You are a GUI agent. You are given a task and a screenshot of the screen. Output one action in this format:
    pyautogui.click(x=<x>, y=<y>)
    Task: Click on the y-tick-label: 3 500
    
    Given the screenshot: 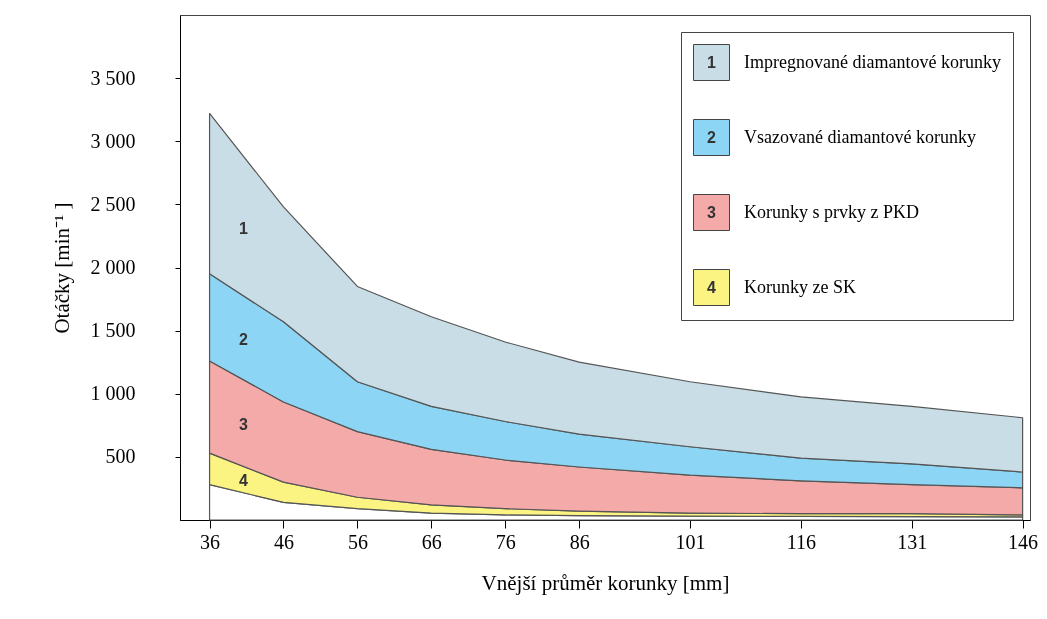 What is the action you would take?
    pyautogui.click(x=113, y=77)
    